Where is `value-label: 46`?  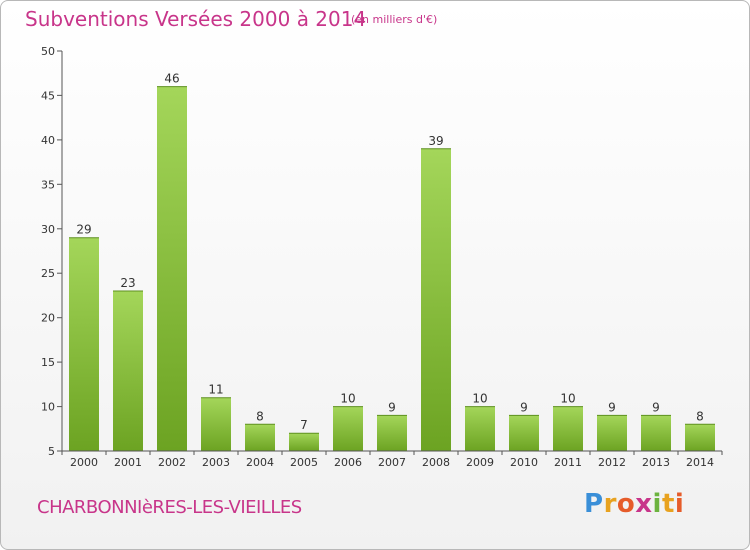
value-label: 46 is located at coordinates (171, 79).